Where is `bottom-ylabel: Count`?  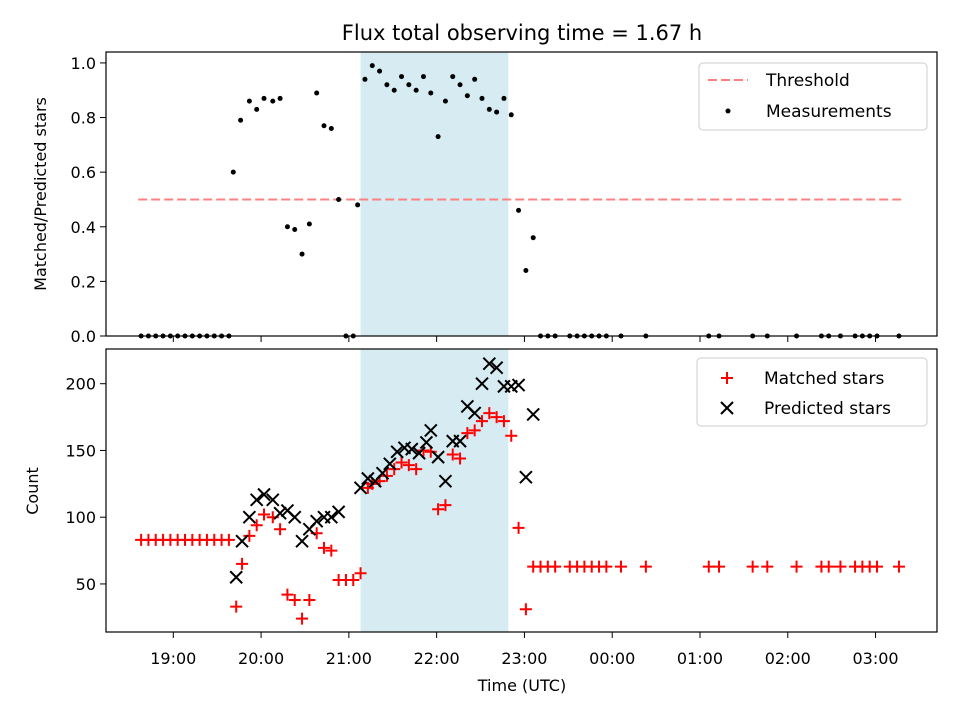
bottom-ylabel: Count is located at coordinates (32, 491).